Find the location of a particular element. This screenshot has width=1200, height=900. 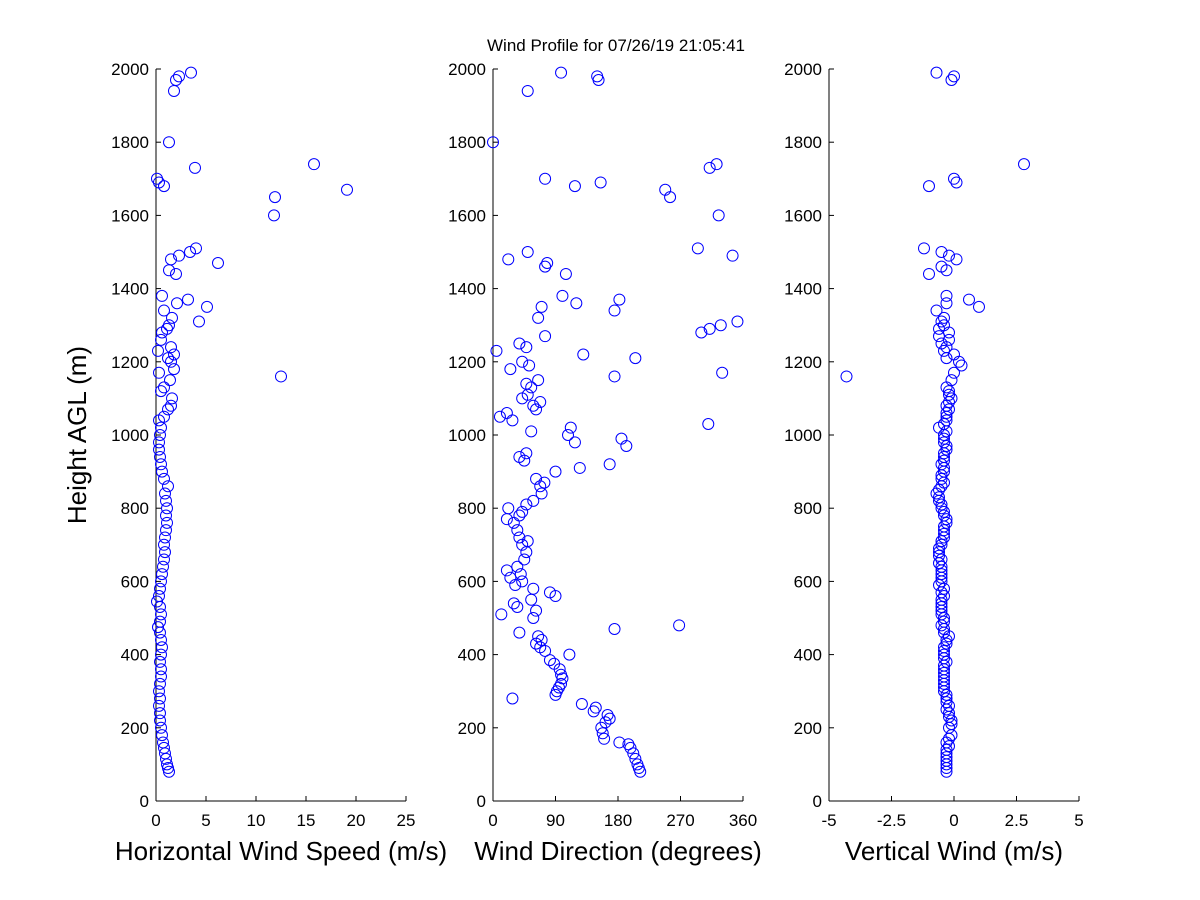

y-tick-label: 1600 is located at coordinates (803, 215).